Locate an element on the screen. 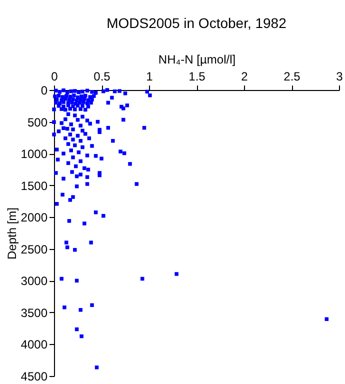 This screenshot has height=384, width=345. y-axis-title: Depth [m] is located at coordinates (11, 233).